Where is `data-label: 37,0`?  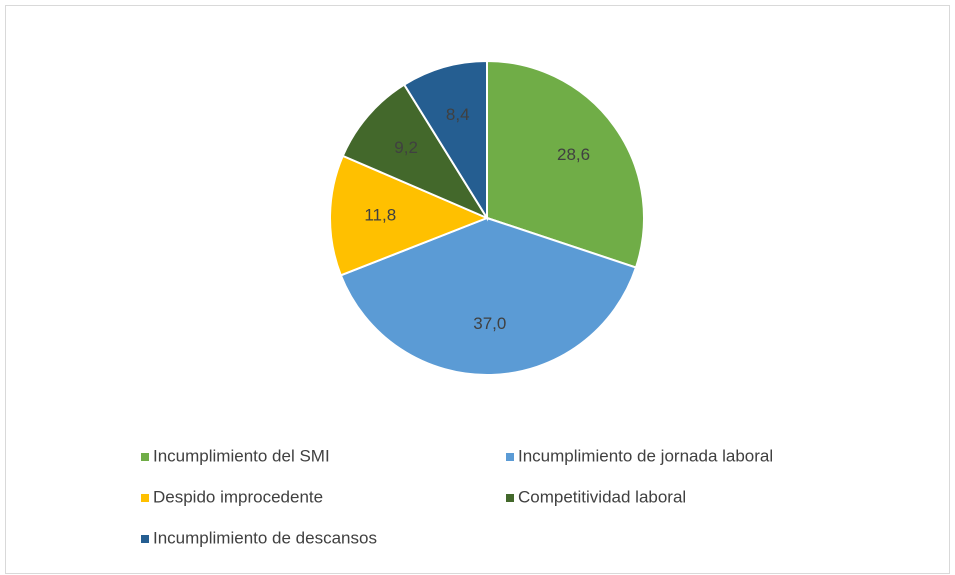 data-label: 37,0 is located at coordinates (489, 323).